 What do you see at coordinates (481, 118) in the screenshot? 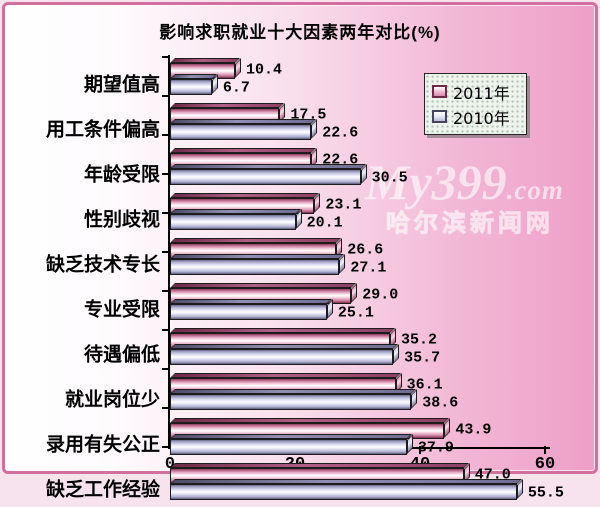
I see `legend-label-2010: 2010年` at bounding box center [481, 118].